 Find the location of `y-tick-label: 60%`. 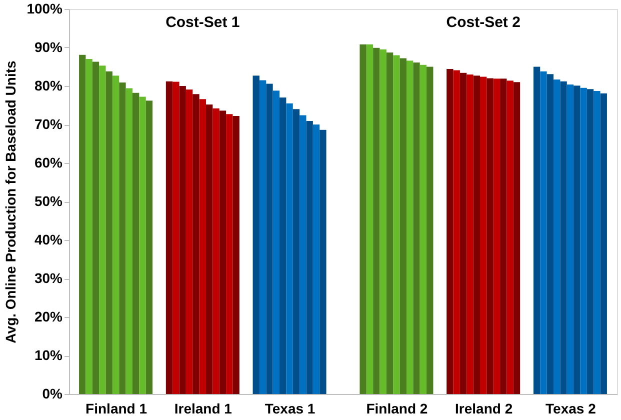

y-tick-label: 60% is located at coordinates (49, 162).